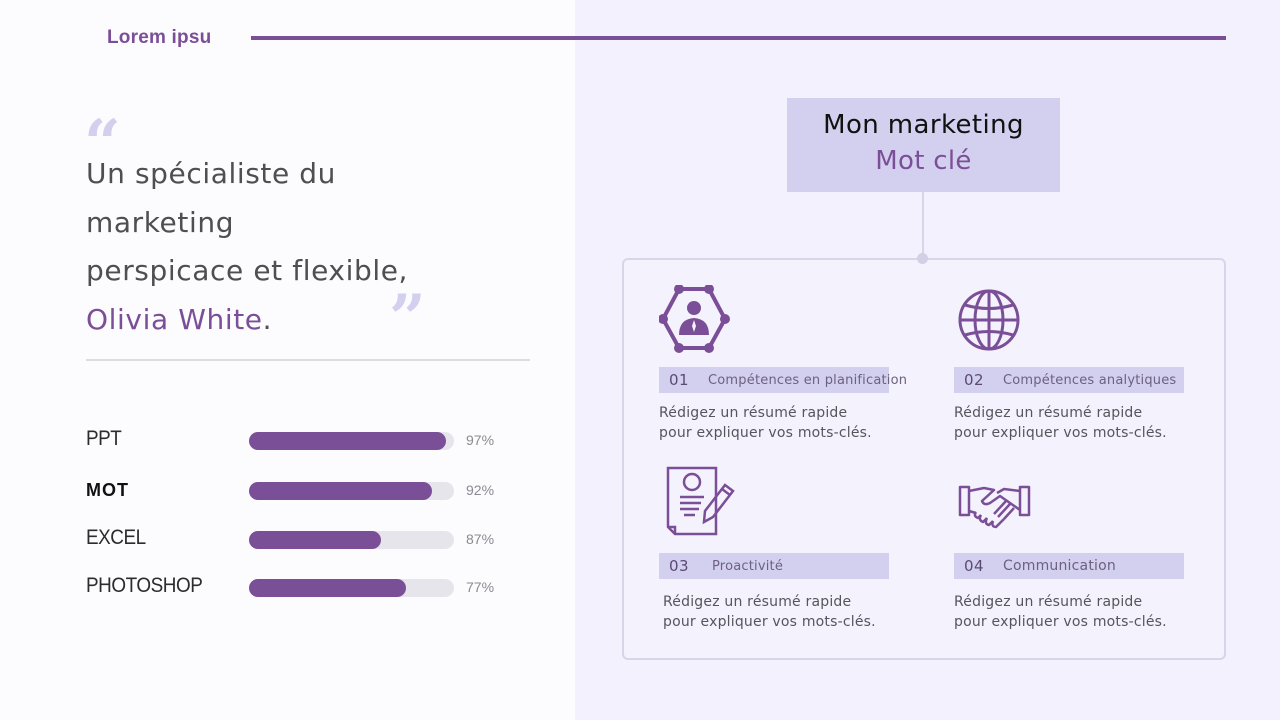  I want to click on item-number: 03, so click(679, 566).